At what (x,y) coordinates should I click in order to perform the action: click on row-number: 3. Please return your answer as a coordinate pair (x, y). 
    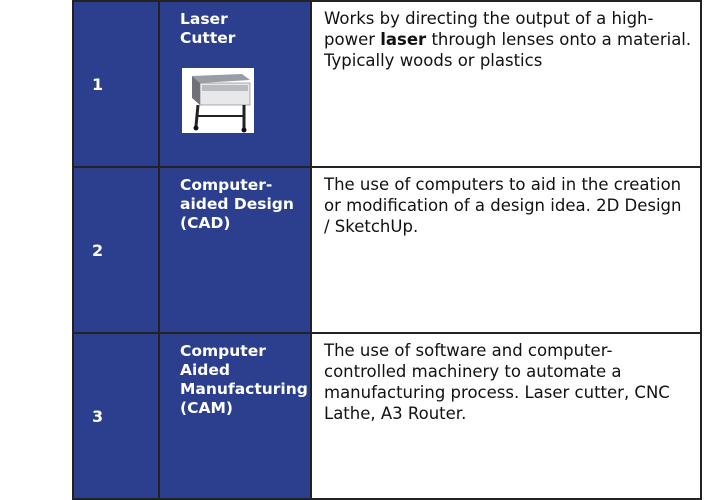
    Looking at the image, I should click on (116, 416).